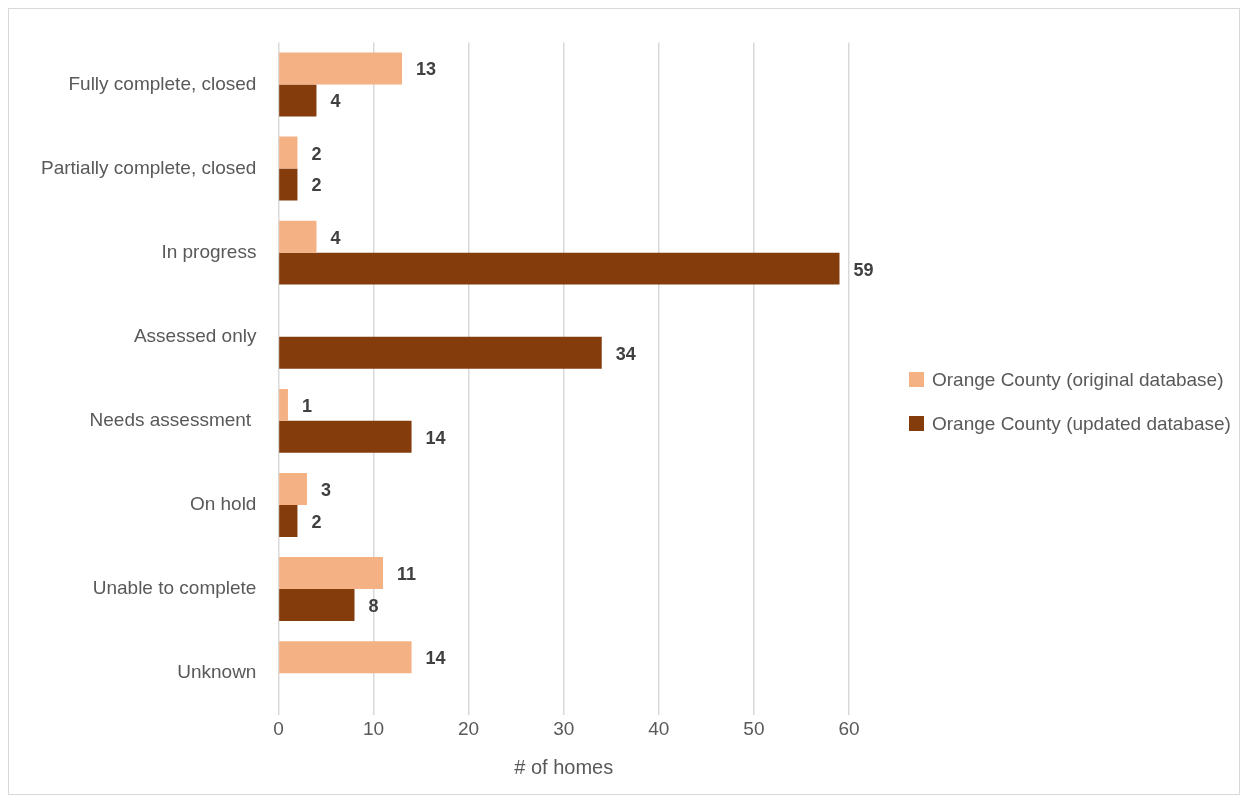  What do you see at coordinates (325, 489) in the screenshot?
I see `data-label: 3` at bounding box center [325, 489].